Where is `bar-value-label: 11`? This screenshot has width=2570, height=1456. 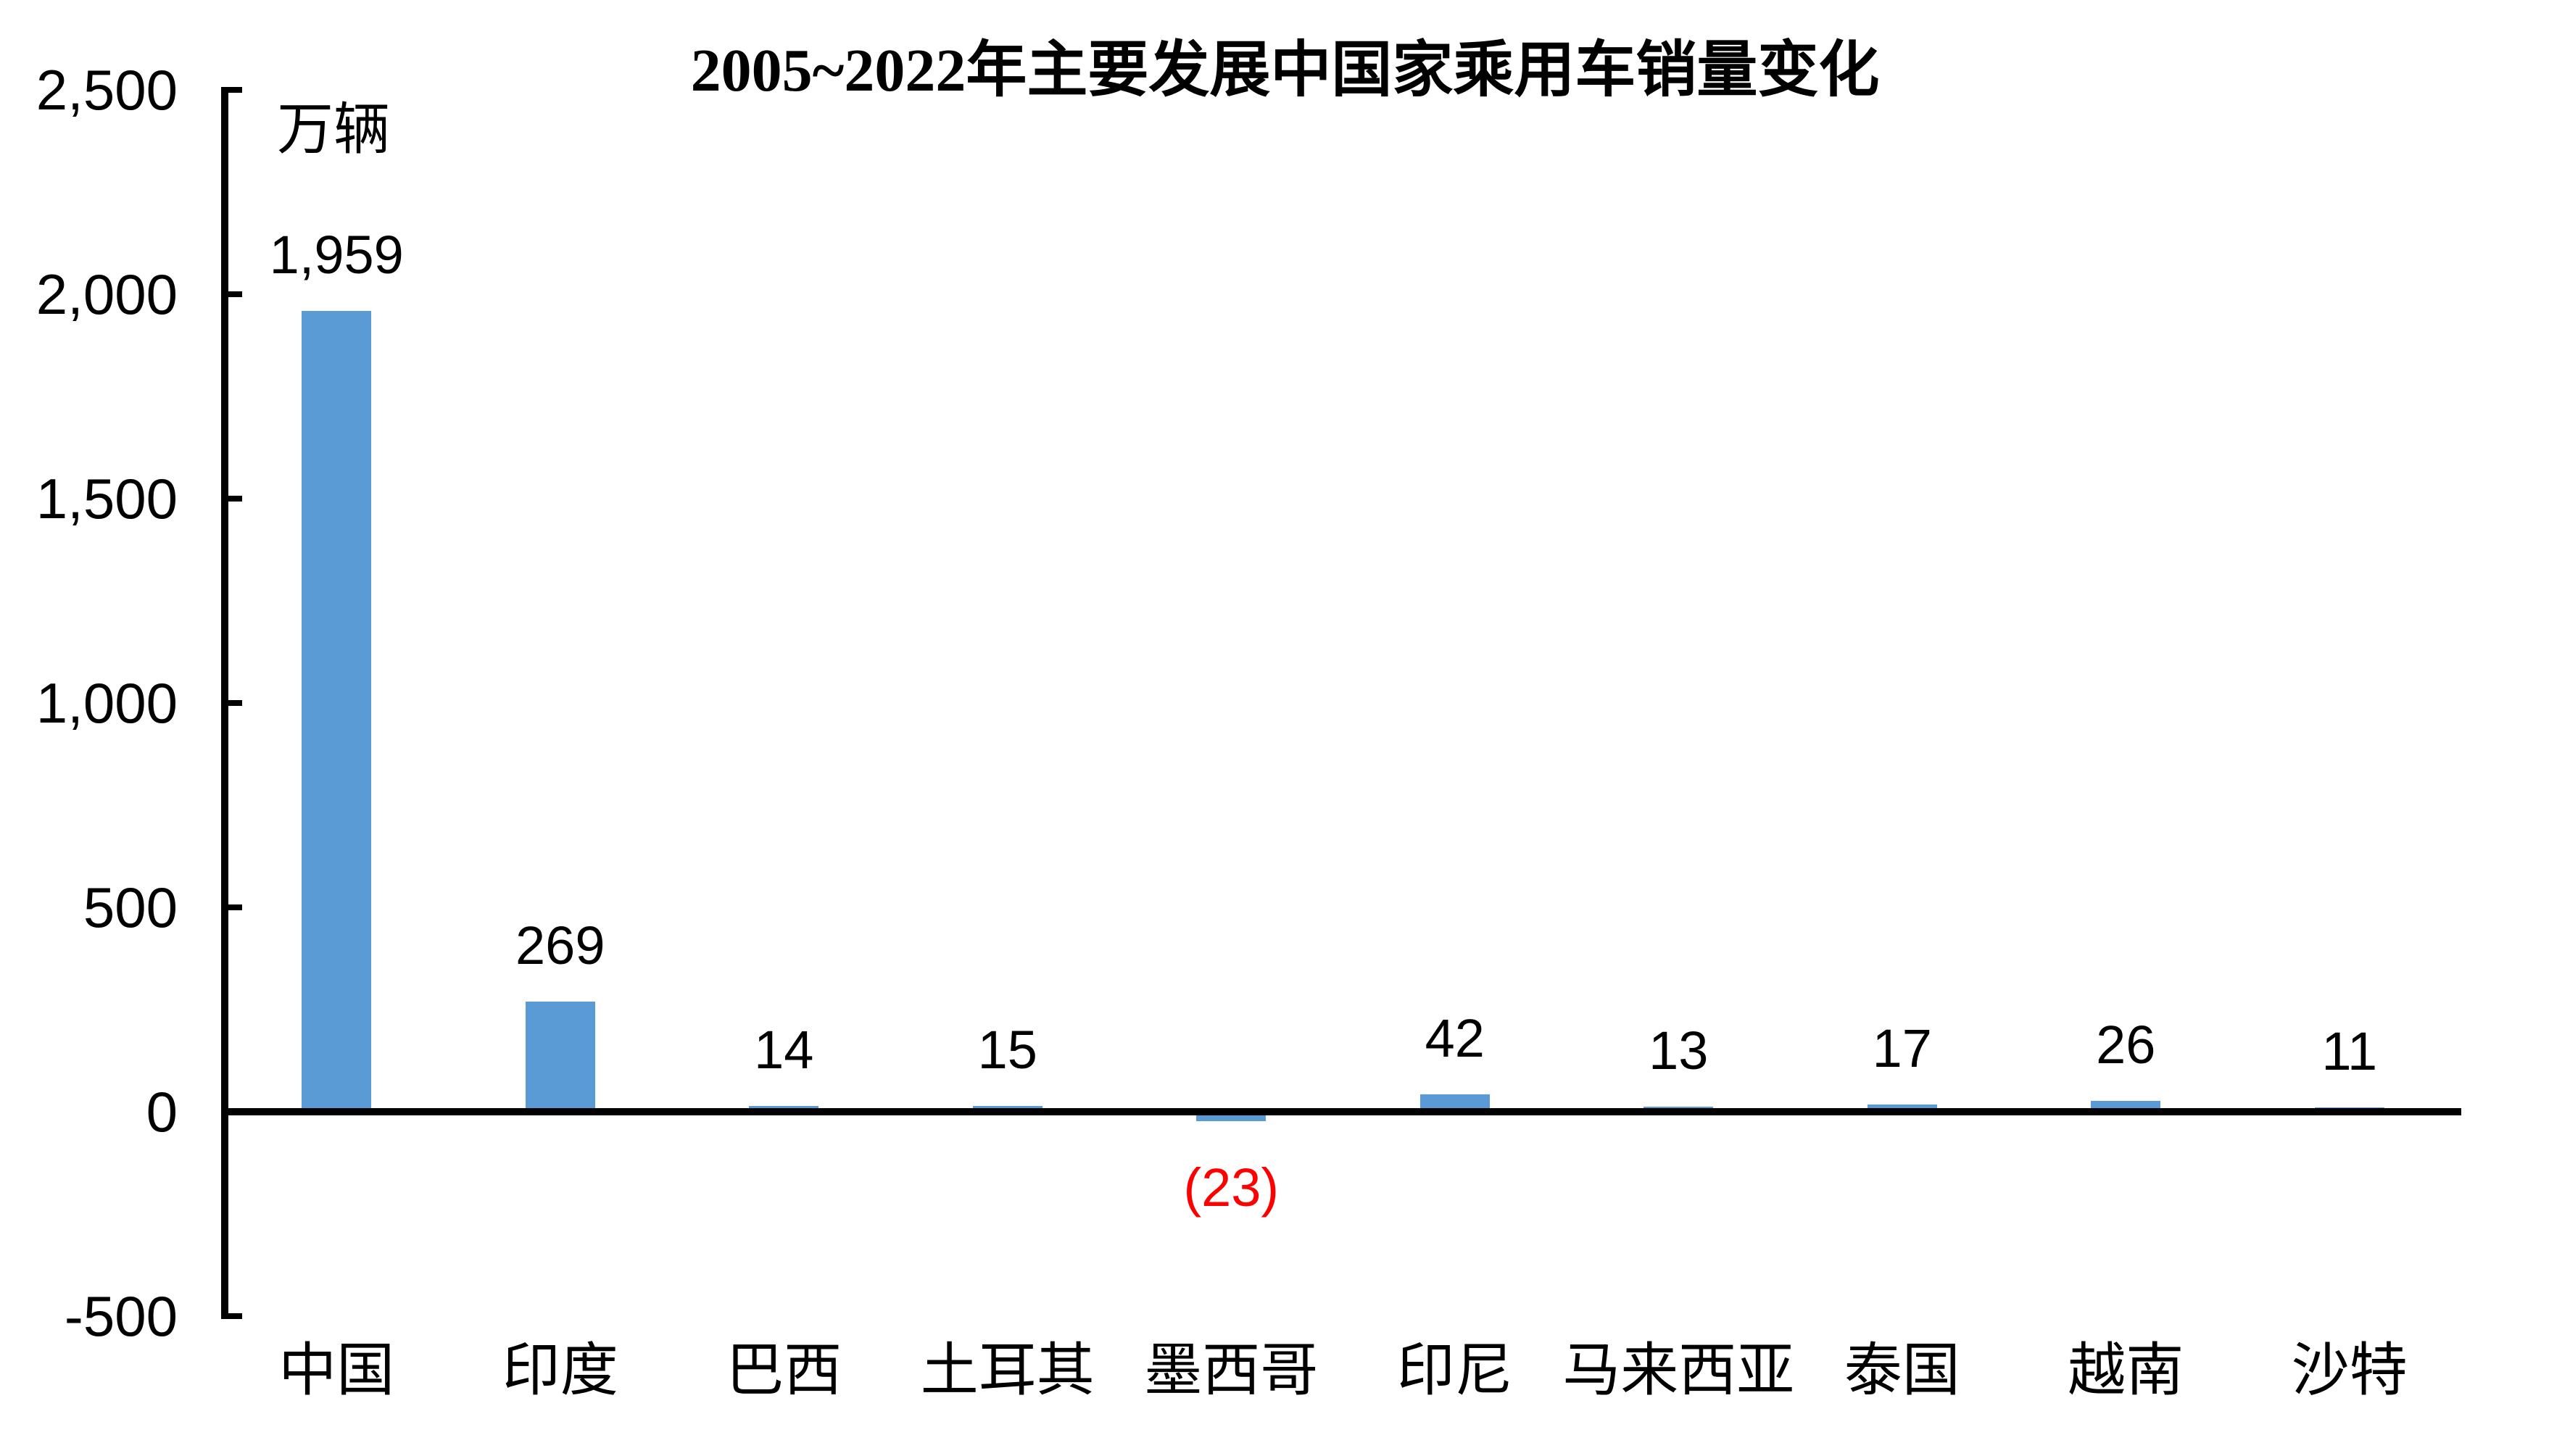 bar-value-label: 11 is located at coordinates (2349, 1050).